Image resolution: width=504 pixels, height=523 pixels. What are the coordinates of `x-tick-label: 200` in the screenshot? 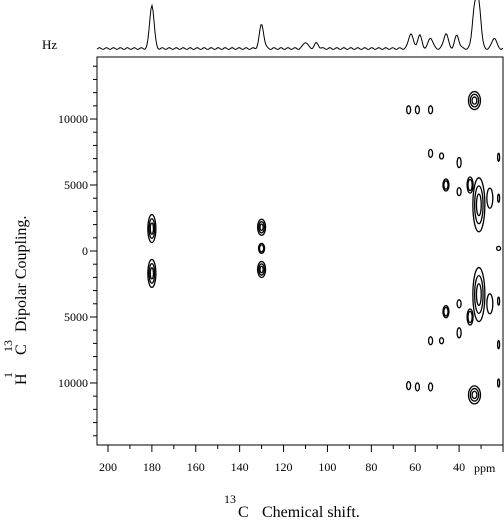 It's located at (108, 467).